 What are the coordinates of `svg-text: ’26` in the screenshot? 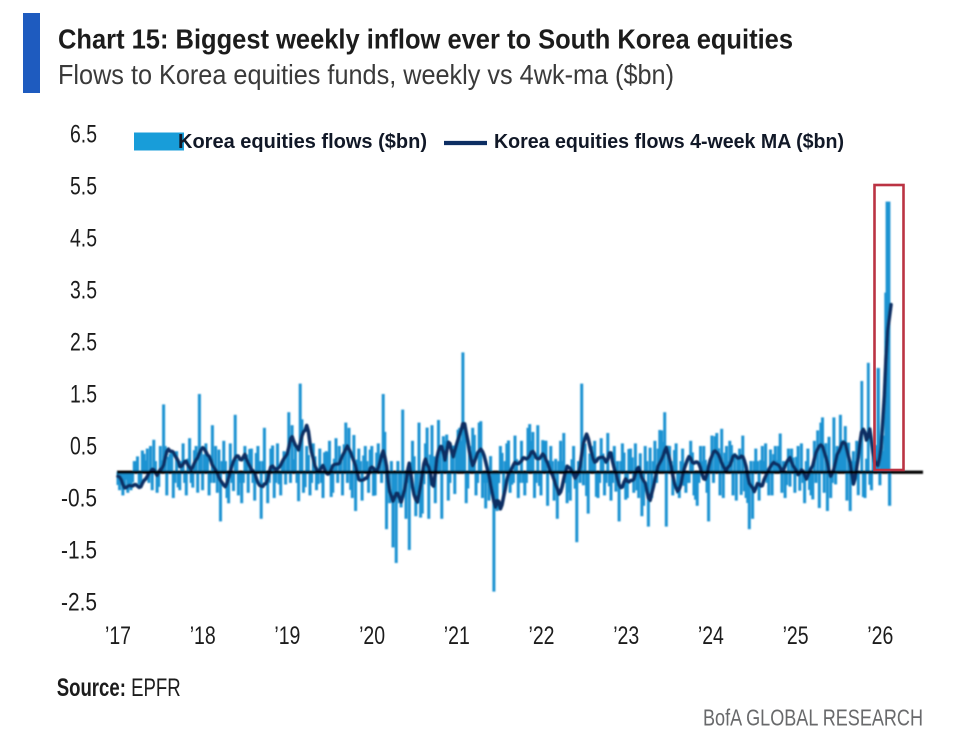 It's located at (880, 636).